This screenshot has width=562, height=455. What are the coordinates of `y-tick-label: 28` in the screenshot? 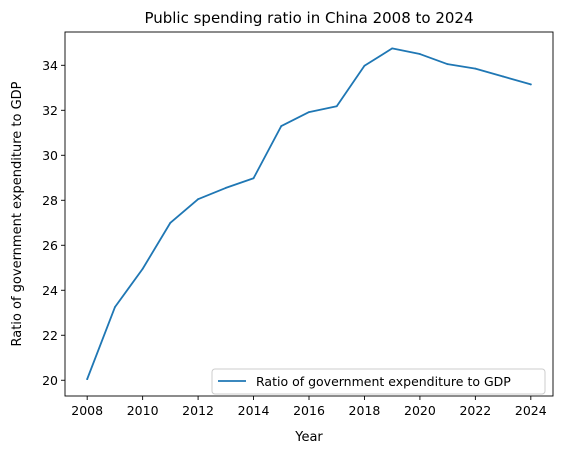 It's located at (50, 200).